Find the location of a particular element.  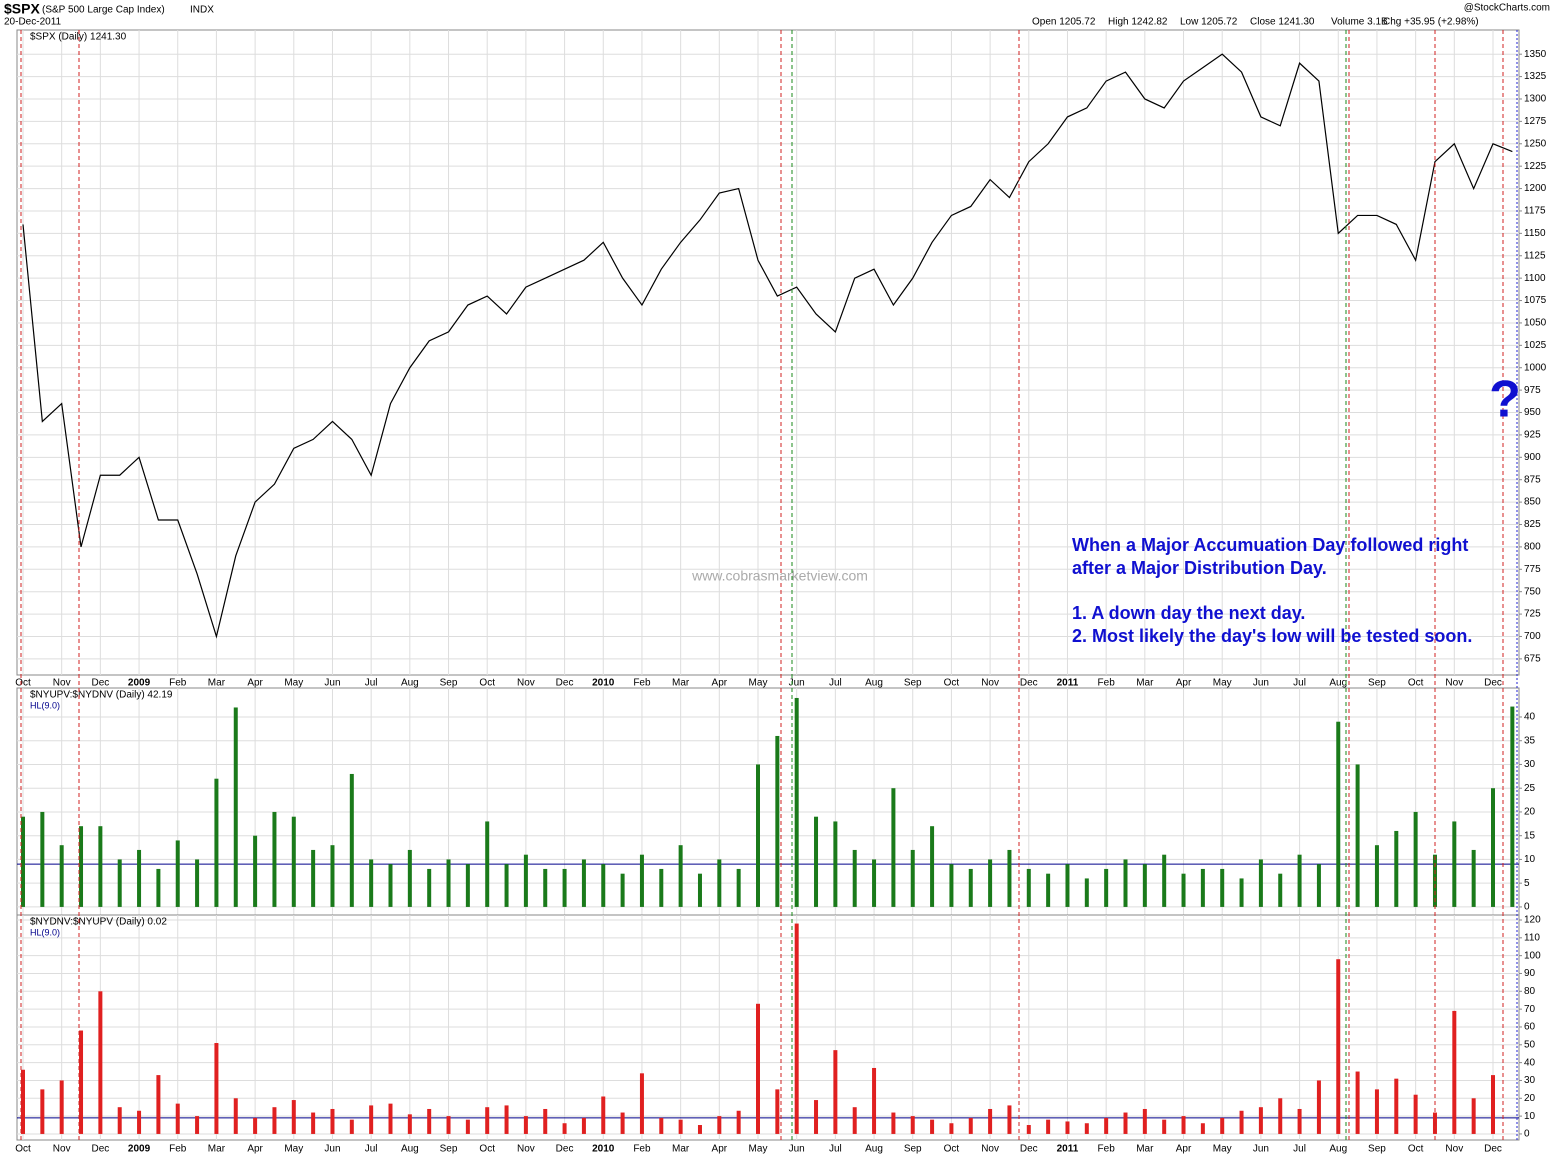

y-tick-label: 1125 is located at coordinates (1535, 255).